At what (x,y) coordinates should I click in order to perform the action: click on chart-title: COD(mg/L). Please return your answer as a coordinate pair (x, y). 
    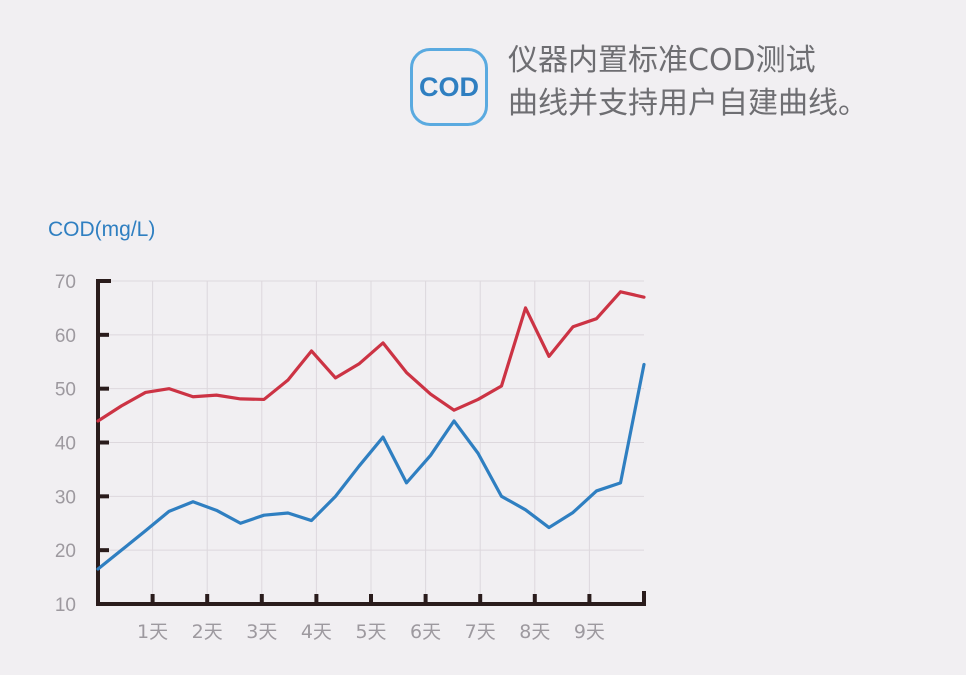
    Looking at the image, I should click on (102, 229).